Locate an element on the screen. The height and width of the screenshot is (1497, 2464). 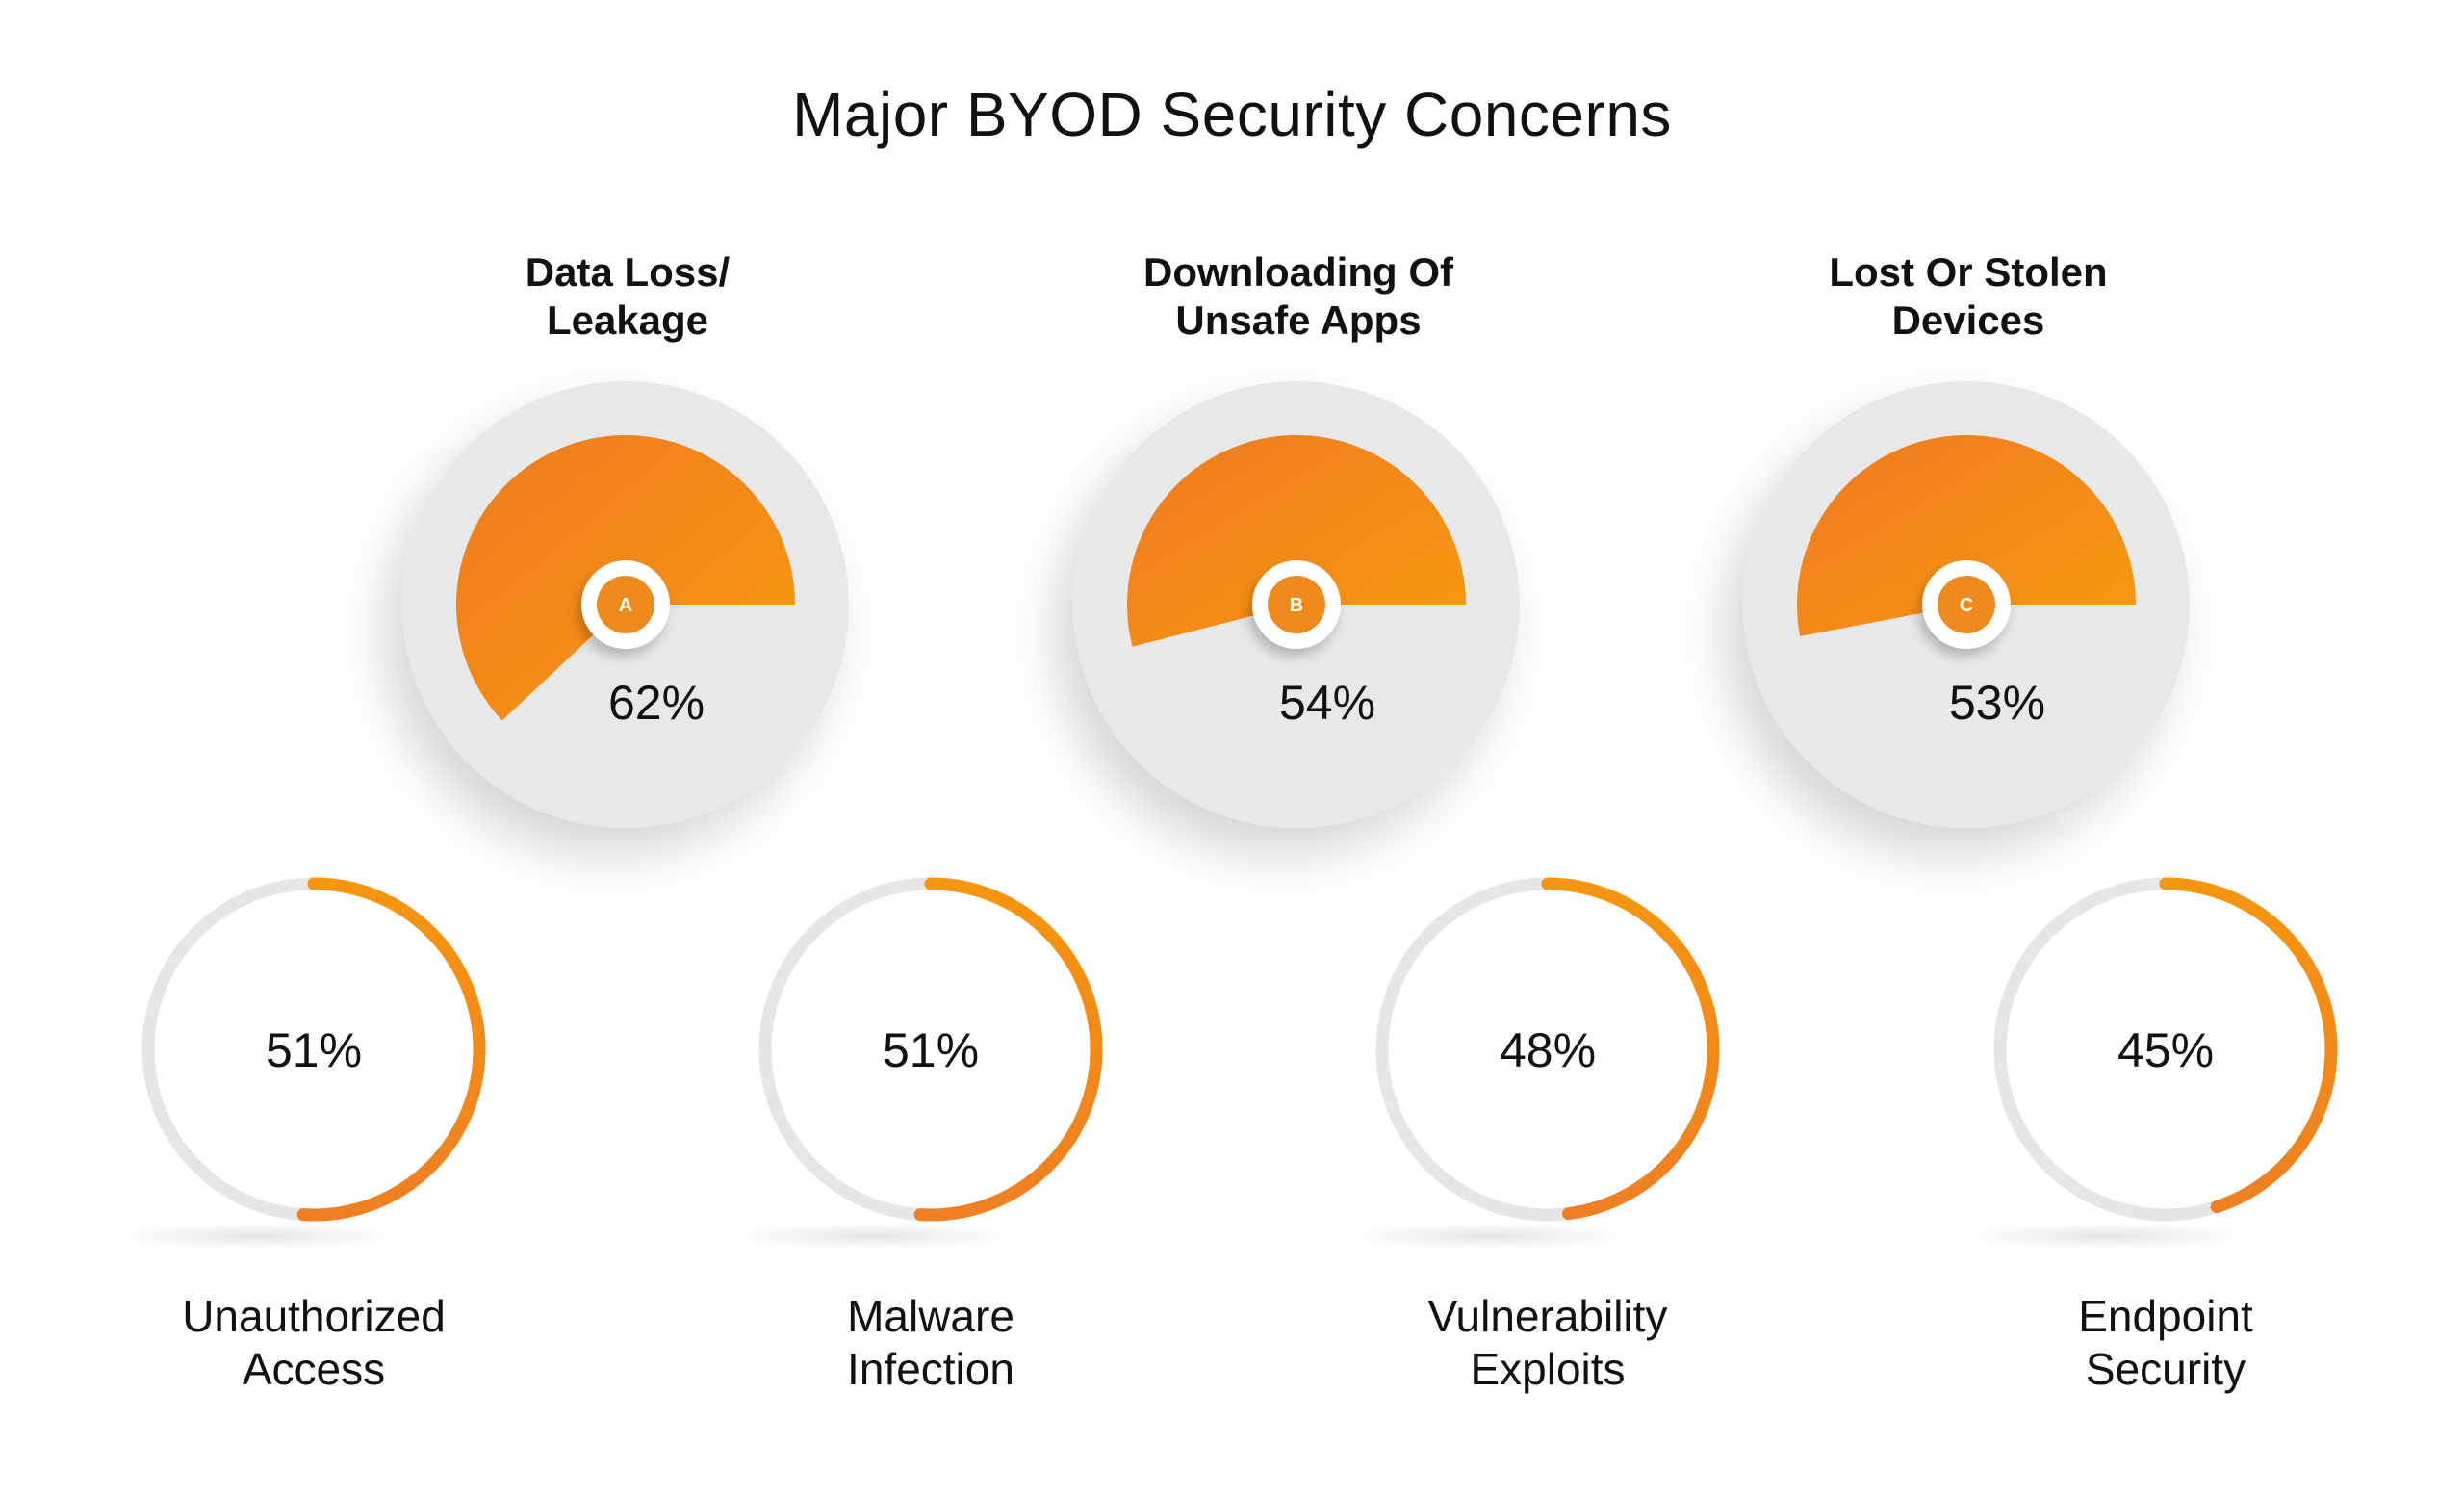
ring-1-label-line-2: Access is located at coordinates (314, 1369).